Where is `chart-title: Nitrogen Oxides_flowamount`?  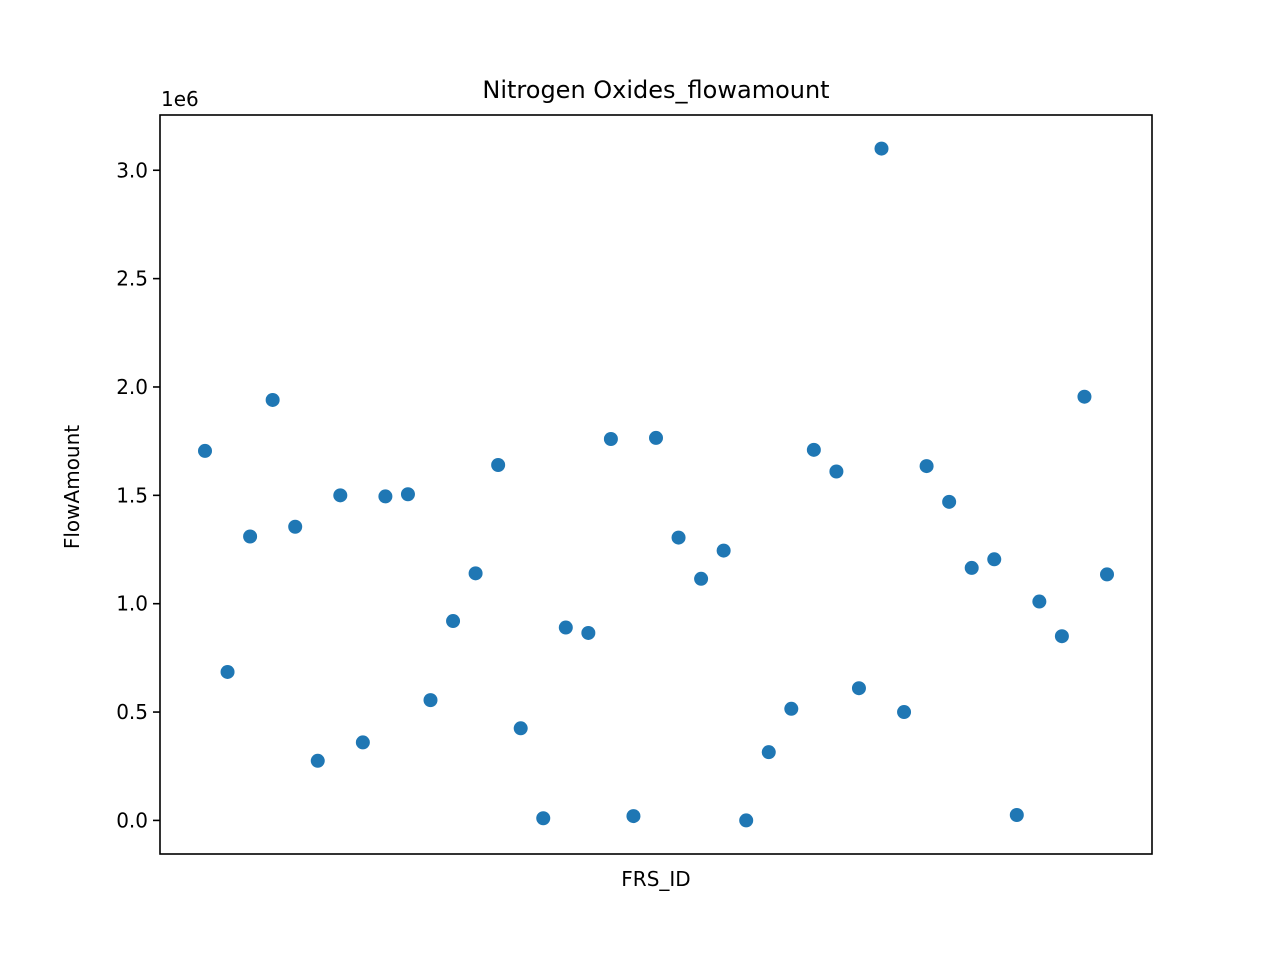 chart-title: Nitrogen Oxides_flowamount is located at coordinates (655, 90).